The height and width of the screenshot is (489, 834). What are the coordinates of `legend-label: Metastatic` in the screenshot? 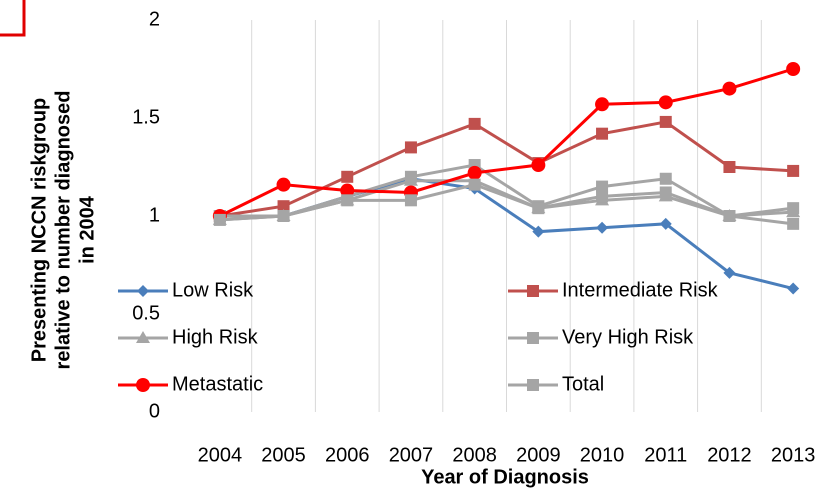 It's located at (217, 384).